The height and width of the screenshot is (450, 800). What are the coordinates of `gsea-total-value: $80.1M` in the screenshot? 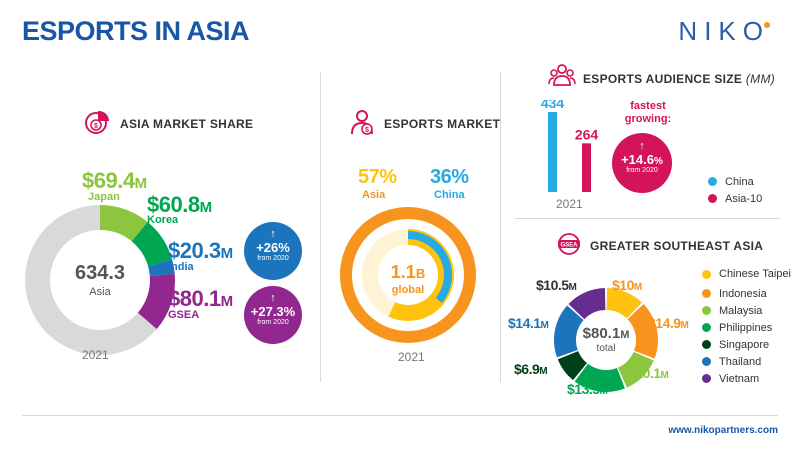 It's located at (606, 333).